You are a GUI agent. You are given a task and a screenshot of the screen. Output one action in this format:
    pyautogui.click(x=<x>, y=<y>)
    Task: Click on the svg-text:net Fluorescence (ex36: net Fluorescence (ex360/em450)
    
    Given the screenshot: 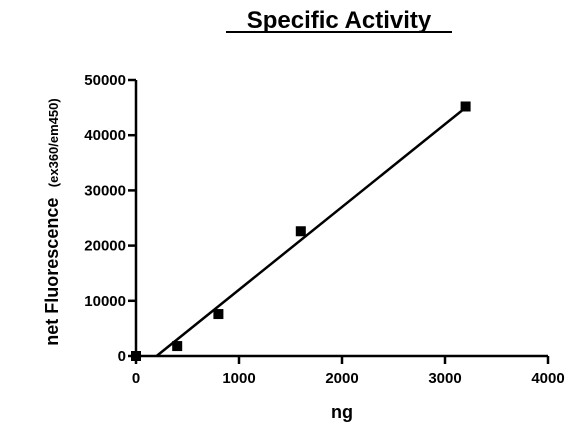 What is the action you would take?
    pyautogui.click(x=52, y=221)
    